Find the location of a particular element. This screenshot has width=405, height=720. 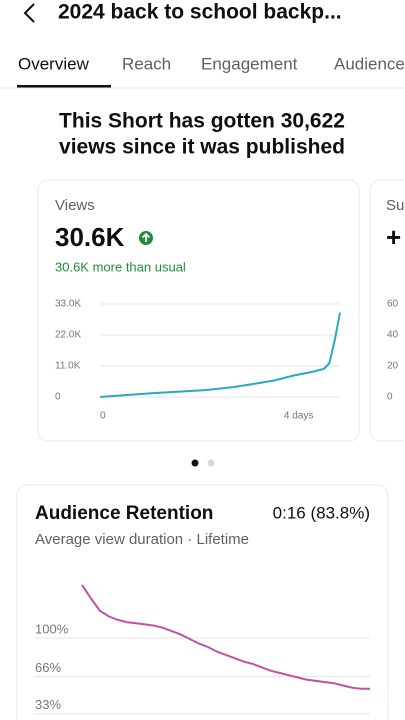

views-chart: 0 11.0K 22.0K 33.0K 0 4 days is located at coordinates (198, 360).